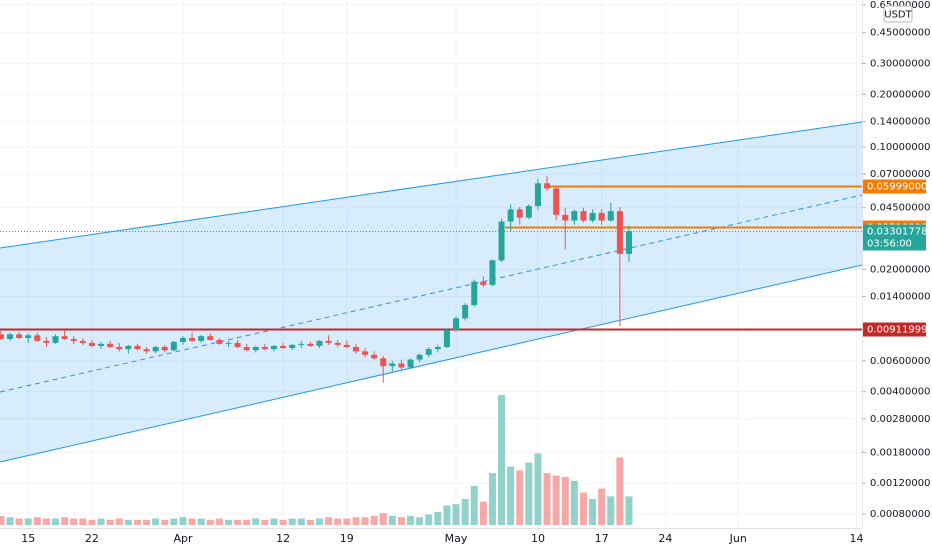 This screenshot has width=932, height=550. What do you see at coordinates (900, 33) in the screenshot?
I see `y-tick-label: 0.45000000` at bounding box center [900, 33].